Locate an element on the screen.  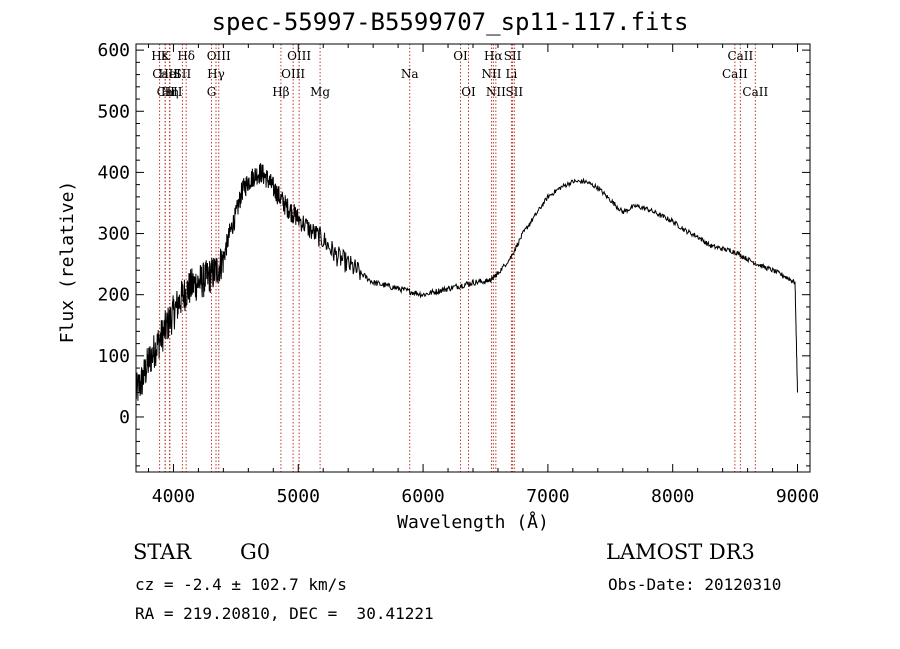
line-label-5: CaII is located at coordinates (170, 92).